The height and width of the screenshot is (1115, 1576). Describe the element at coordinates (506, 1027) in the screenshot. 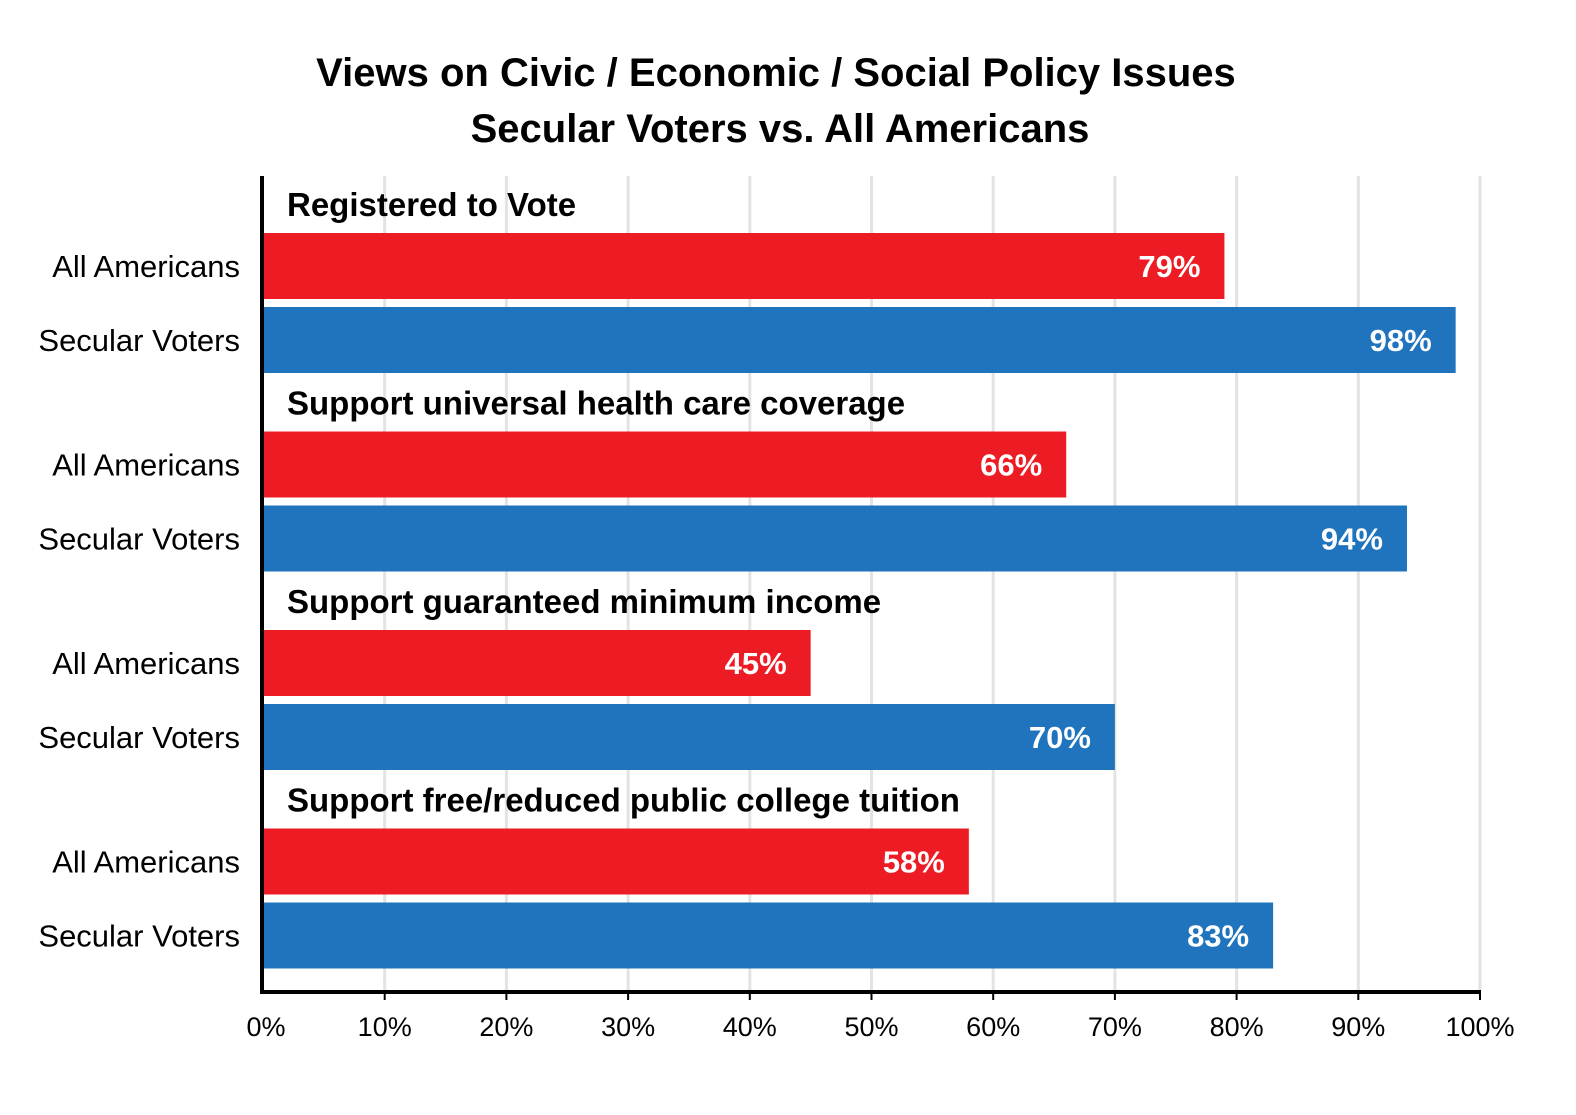

I see `x-tick-label: 20%` at that location.